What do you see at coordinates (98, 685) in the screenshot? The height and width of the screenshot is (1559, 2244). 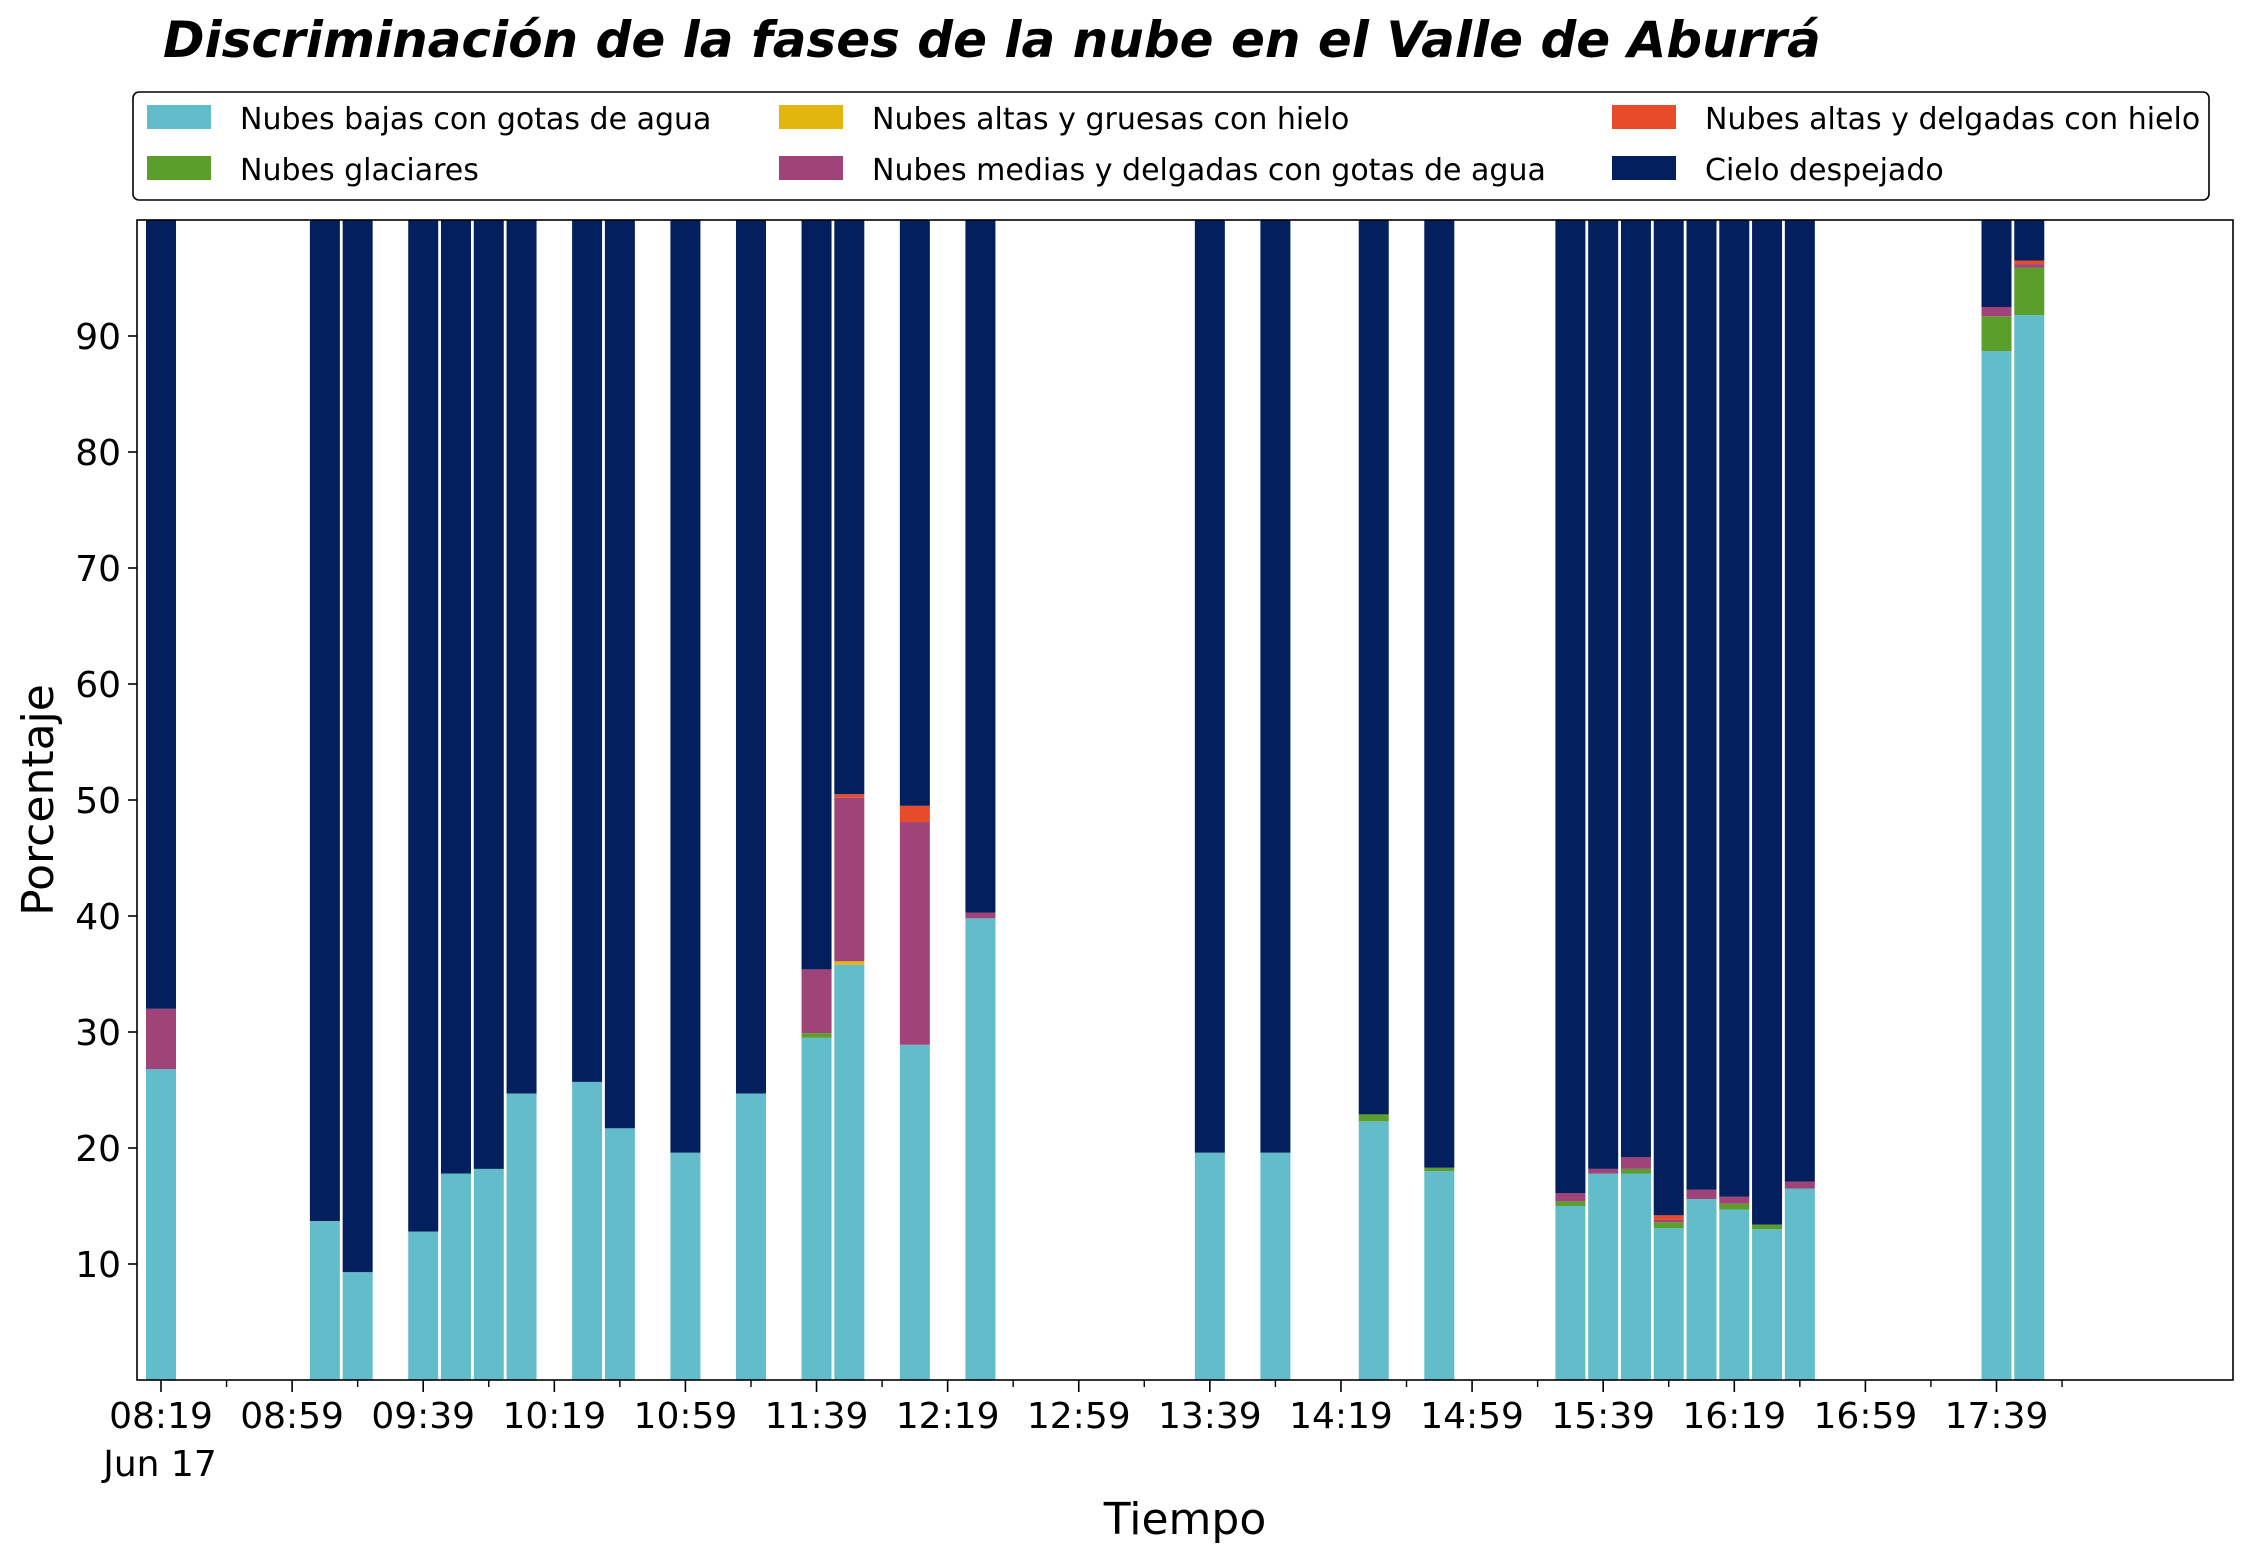 I see `y-tick-label: 60` at bounding box center [98, 685].